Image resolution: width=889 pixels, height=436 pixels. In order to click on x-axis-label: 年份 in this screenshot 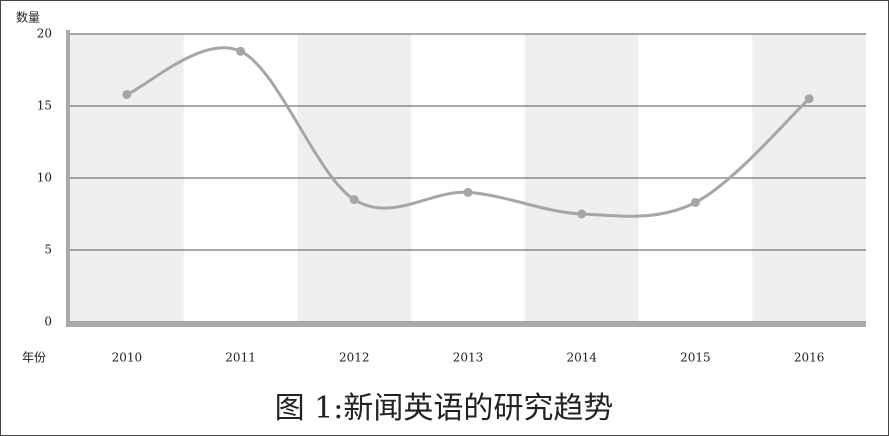, I will do `click(34, 358)`.